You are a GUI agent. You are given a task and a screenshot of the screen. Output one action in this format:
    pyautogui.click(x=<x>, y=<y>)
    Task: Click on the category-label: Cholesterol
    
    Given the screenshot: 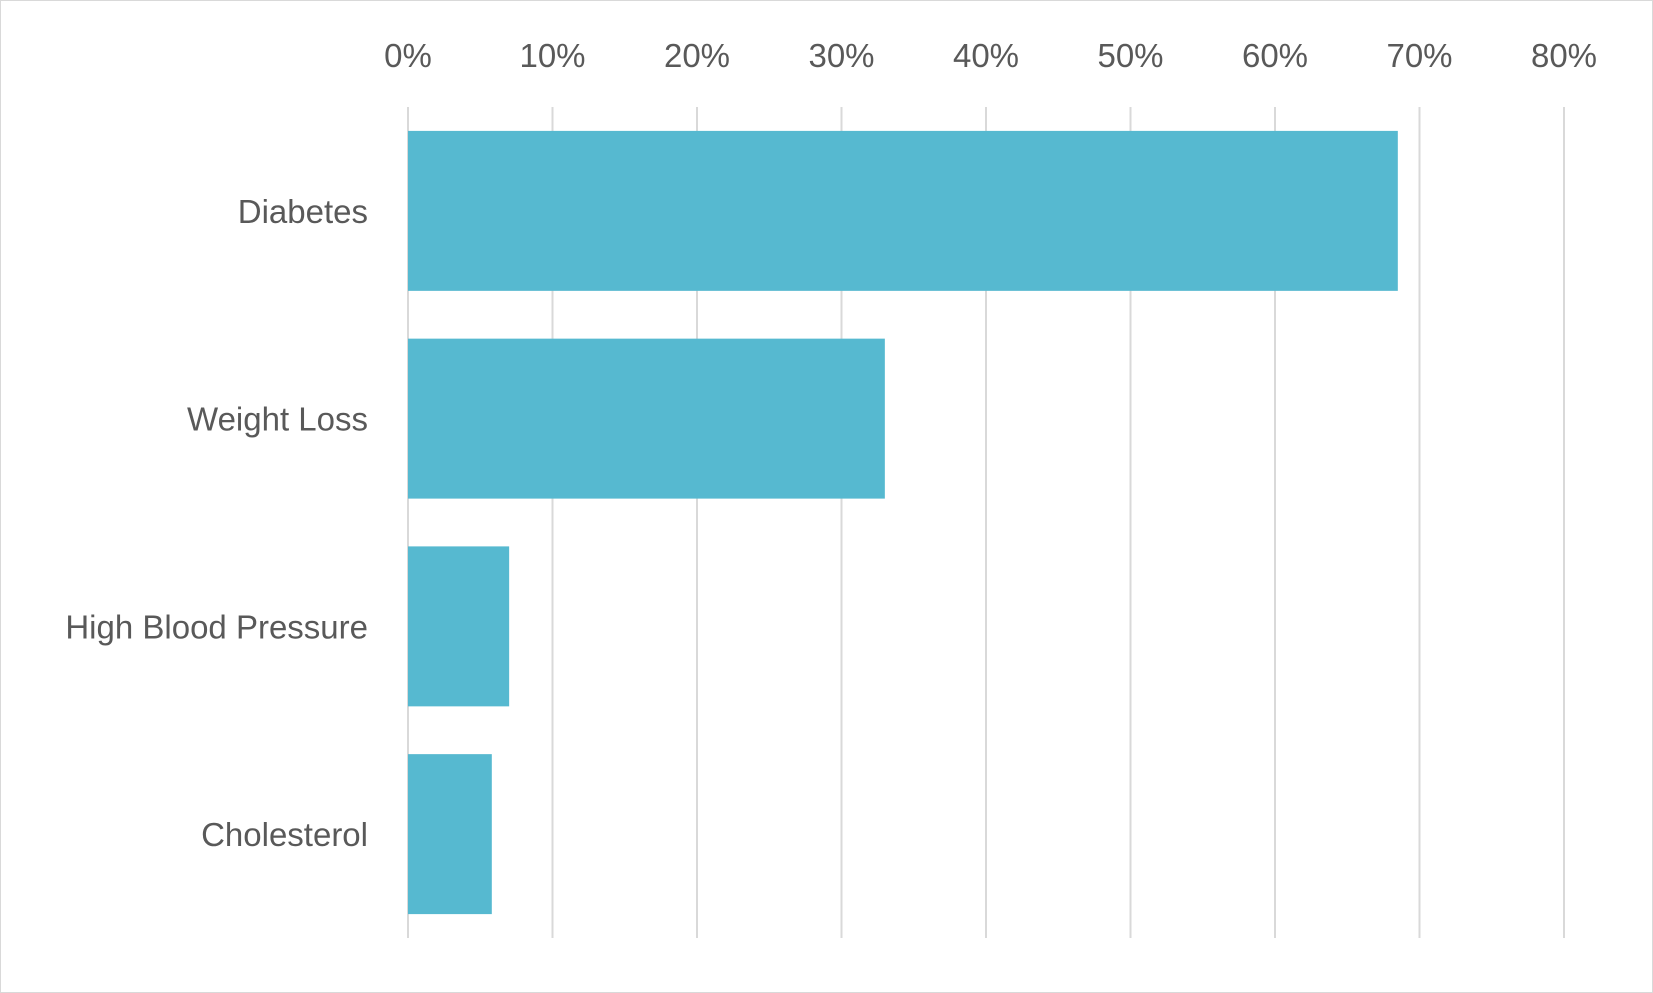 What is the action you would take?
    pyautogui.click(x=284, y=834)
    